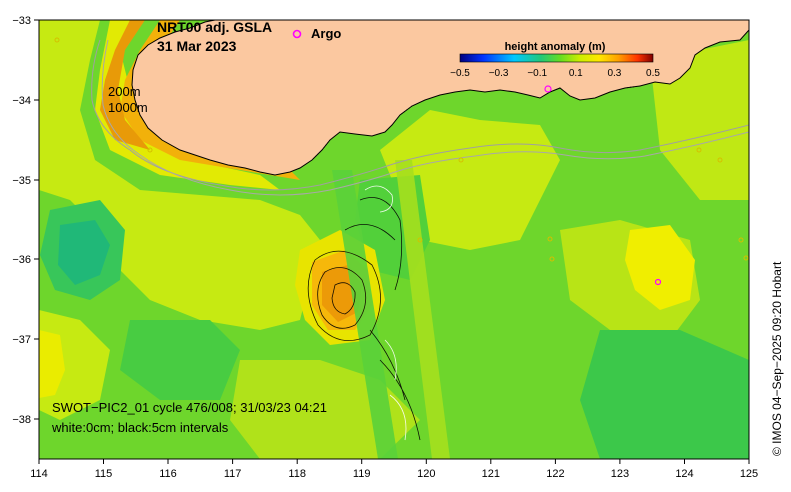 The width and height of the screenshot is (791, 492). I want to click on anomaly-green-southeast, so click(664, 394).